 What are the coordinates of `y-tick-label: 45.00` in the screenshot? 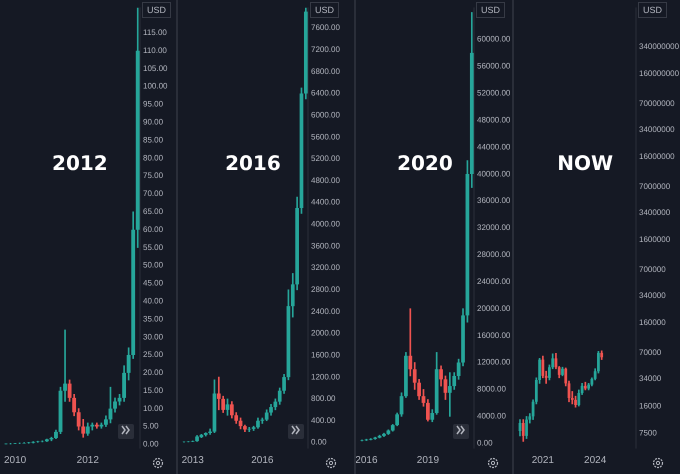 It's located at (153, 283).